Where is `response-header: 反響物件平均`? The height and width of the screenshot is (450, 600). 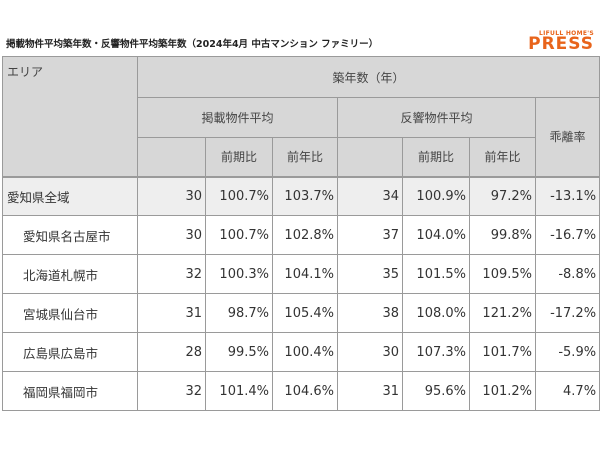 response-header: 反響物件平均 is located at coordinates (436, 117).